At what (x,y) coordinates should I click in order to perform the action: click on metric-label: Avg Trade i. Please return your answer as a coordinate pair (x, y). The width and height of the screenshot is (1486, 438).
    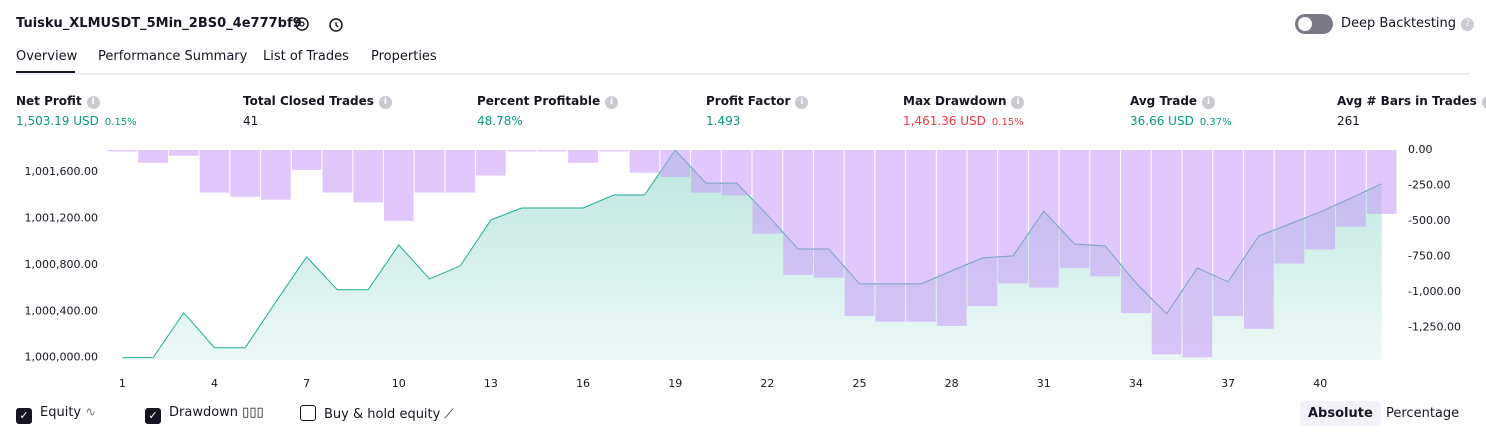
    Looking at the image, I should click on (1181, 101).